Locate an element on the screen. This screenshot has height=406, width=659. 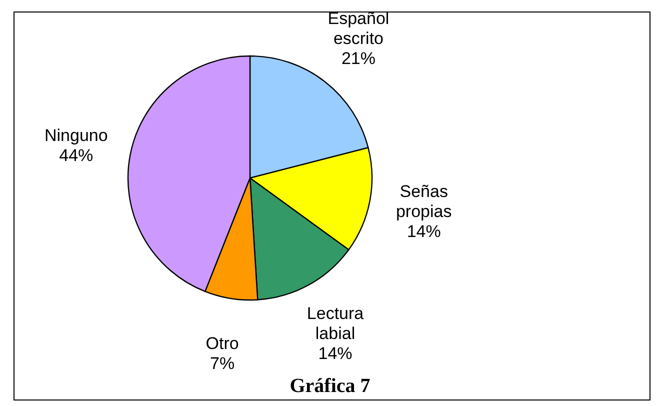
slice-label: Lectura labial is located at coordinates (335, 324).